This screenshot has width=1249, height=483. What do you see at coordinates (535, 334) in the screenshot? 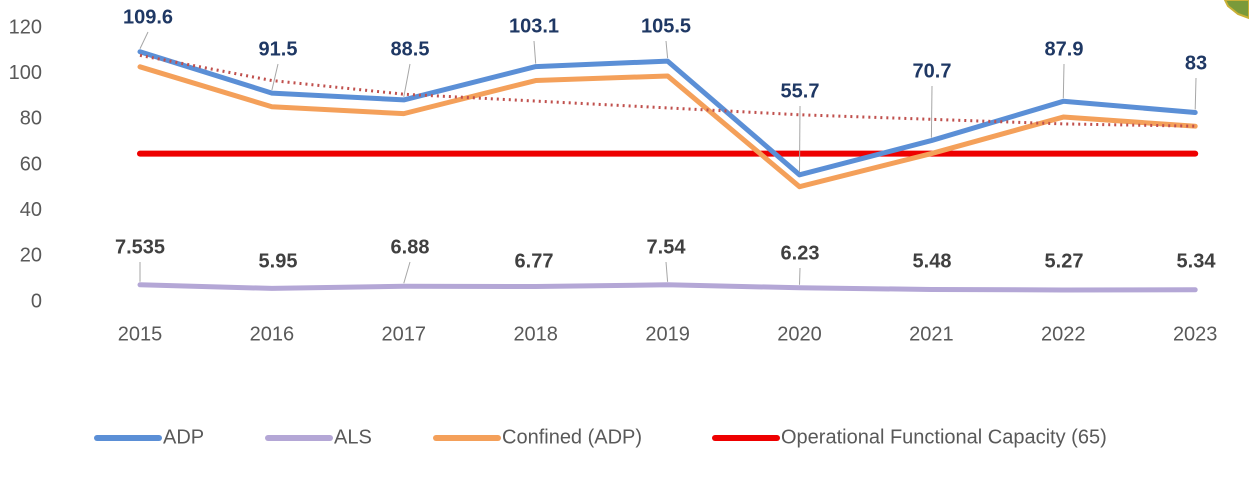
I see `x-tick-label: 2018` at bounding box center [535, 334].